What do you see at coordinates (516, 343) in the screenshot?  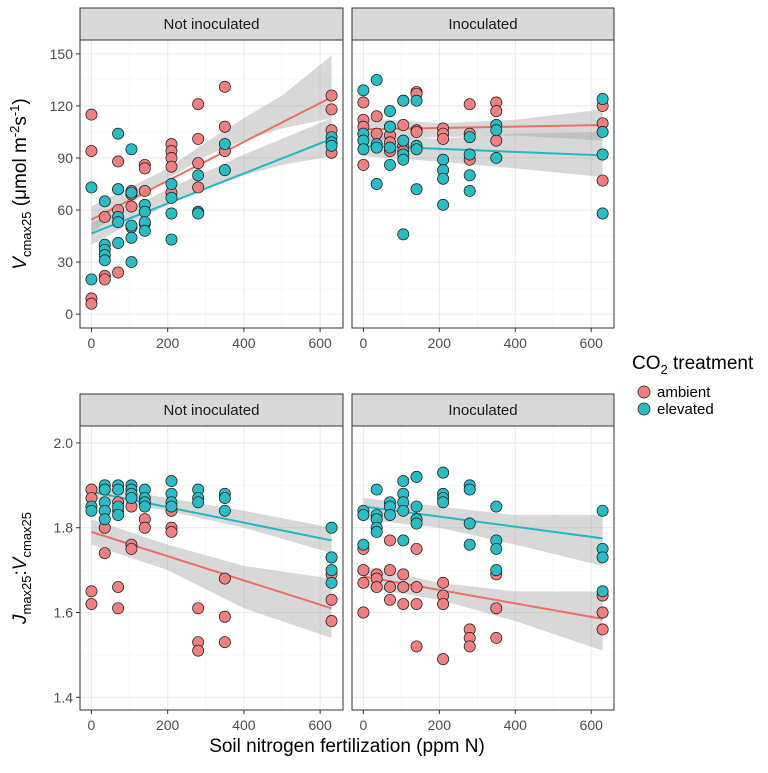 I see `x-tick-label: 400` at bounding box center [516, 343].